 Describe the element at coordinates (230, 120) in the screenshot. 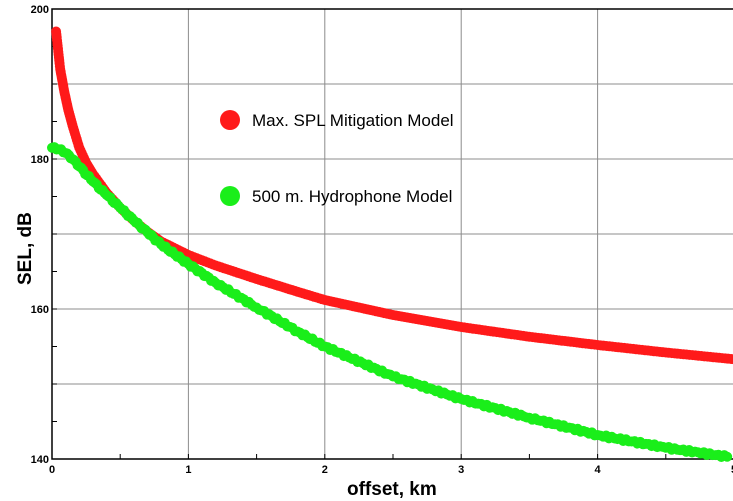

I see `legend-marker-max-spl` at that location.